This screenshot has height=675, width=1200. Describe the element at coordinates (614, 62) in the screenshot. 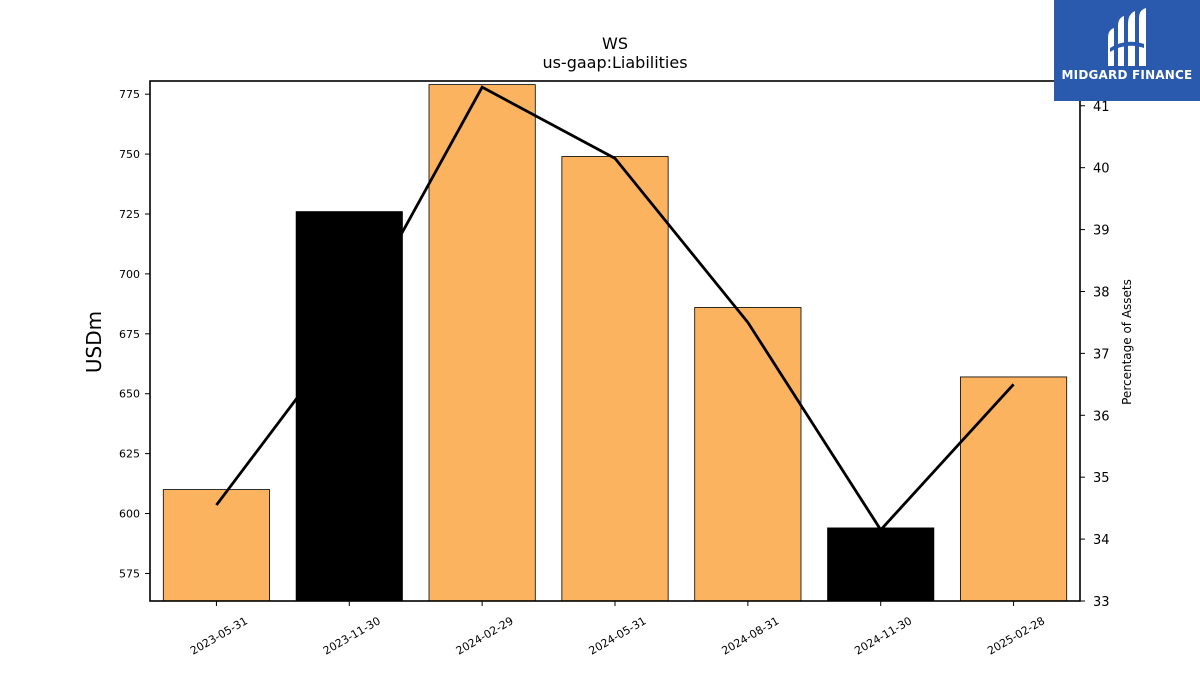

I see `chart-subtitle: us-gaap:Liabilities` at that location.